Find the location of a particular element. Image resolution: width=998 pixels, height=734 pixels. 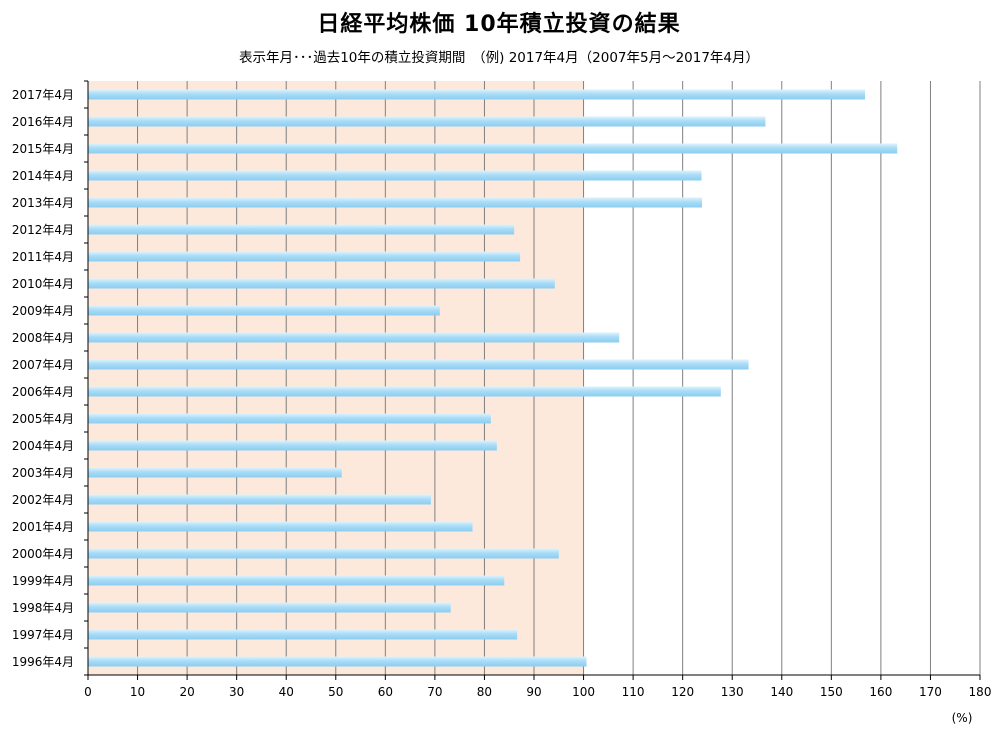

x-axis-label: (%) is located at coordinates (962, 718).